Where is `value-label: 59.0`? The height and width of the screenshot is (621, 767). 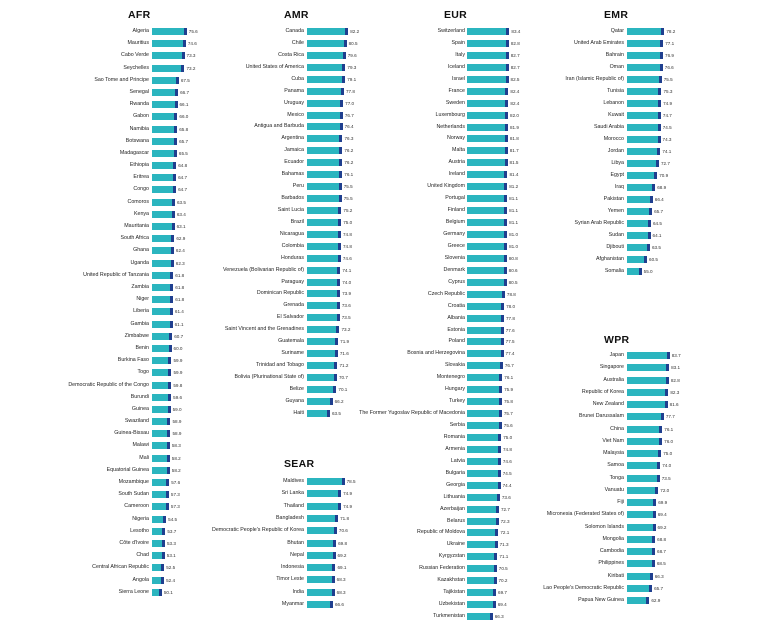 value-label: 59.0 is located at coordinates (177, 409).